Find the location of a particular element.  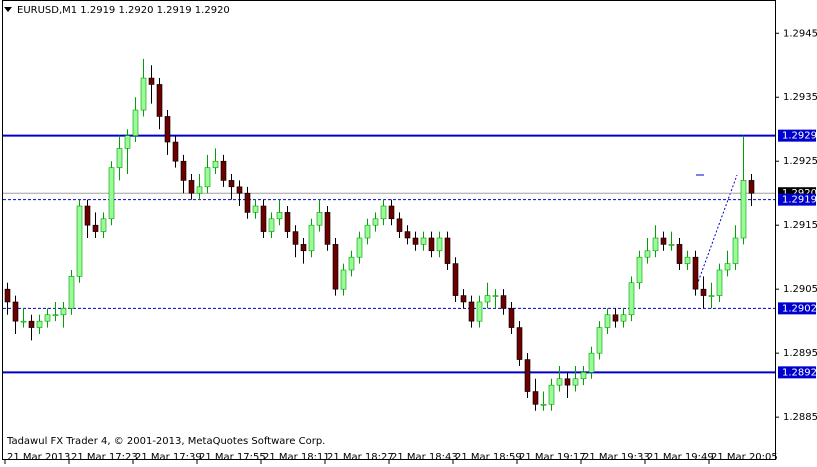

y-tick-label: 1.2905 is located at coordinates (800, 289).